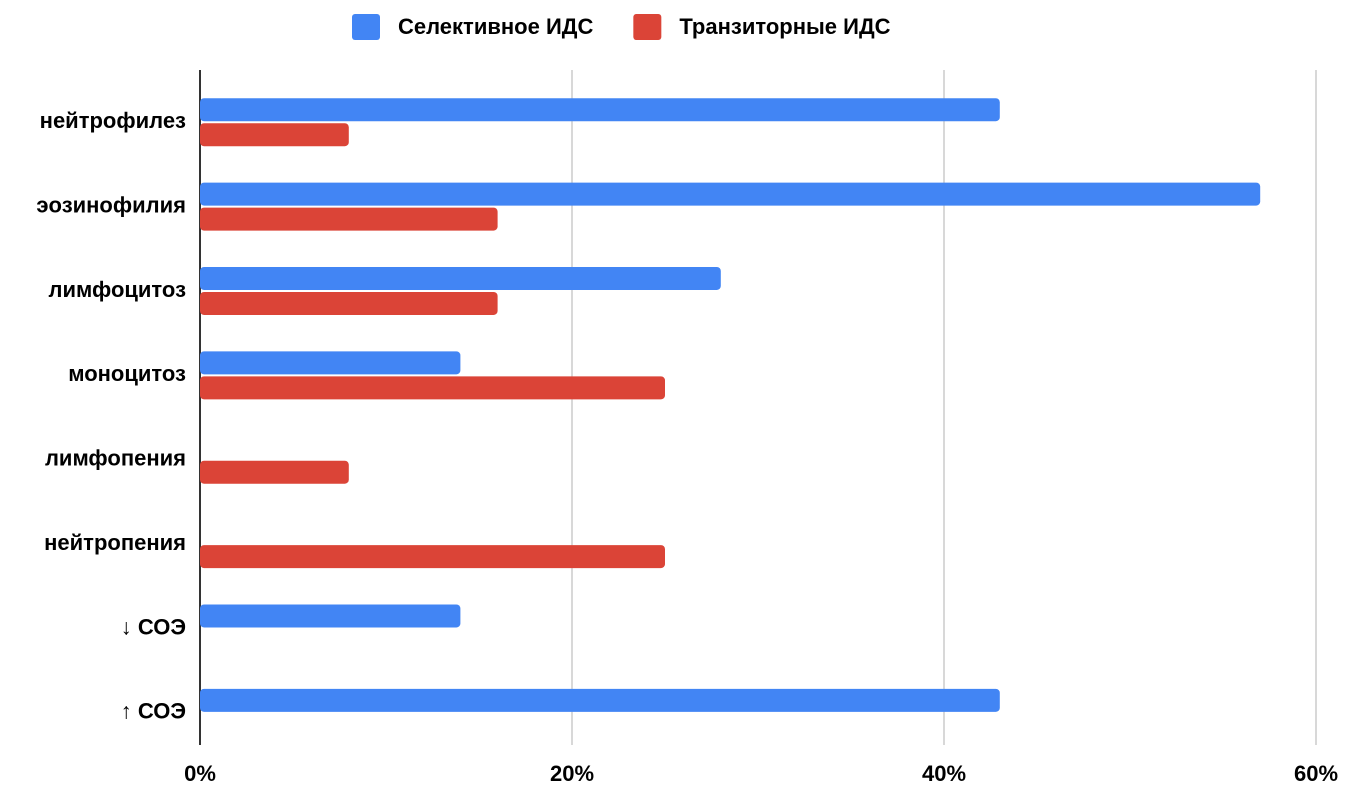 The width and height of the screenshot is (1346, 787). What do you see at coordinates (944, 773) in the screenshot?
I see `x-tick-label: 40%` at bounding box center [944, 773].